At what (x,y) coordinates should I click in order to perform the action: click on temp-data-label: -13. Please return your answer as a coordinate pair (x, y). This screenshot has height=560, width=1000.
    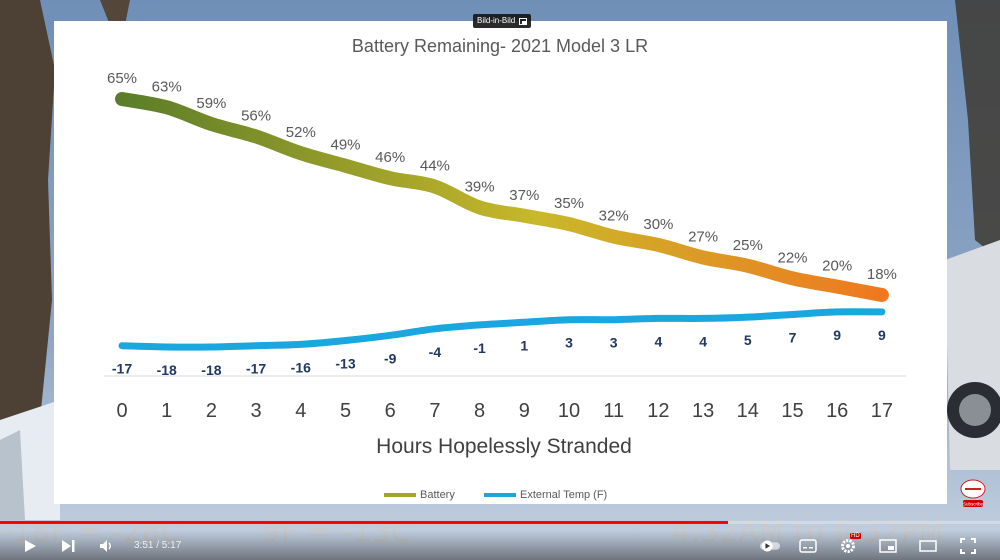
    Looking at the image, I should click on (345, 364).